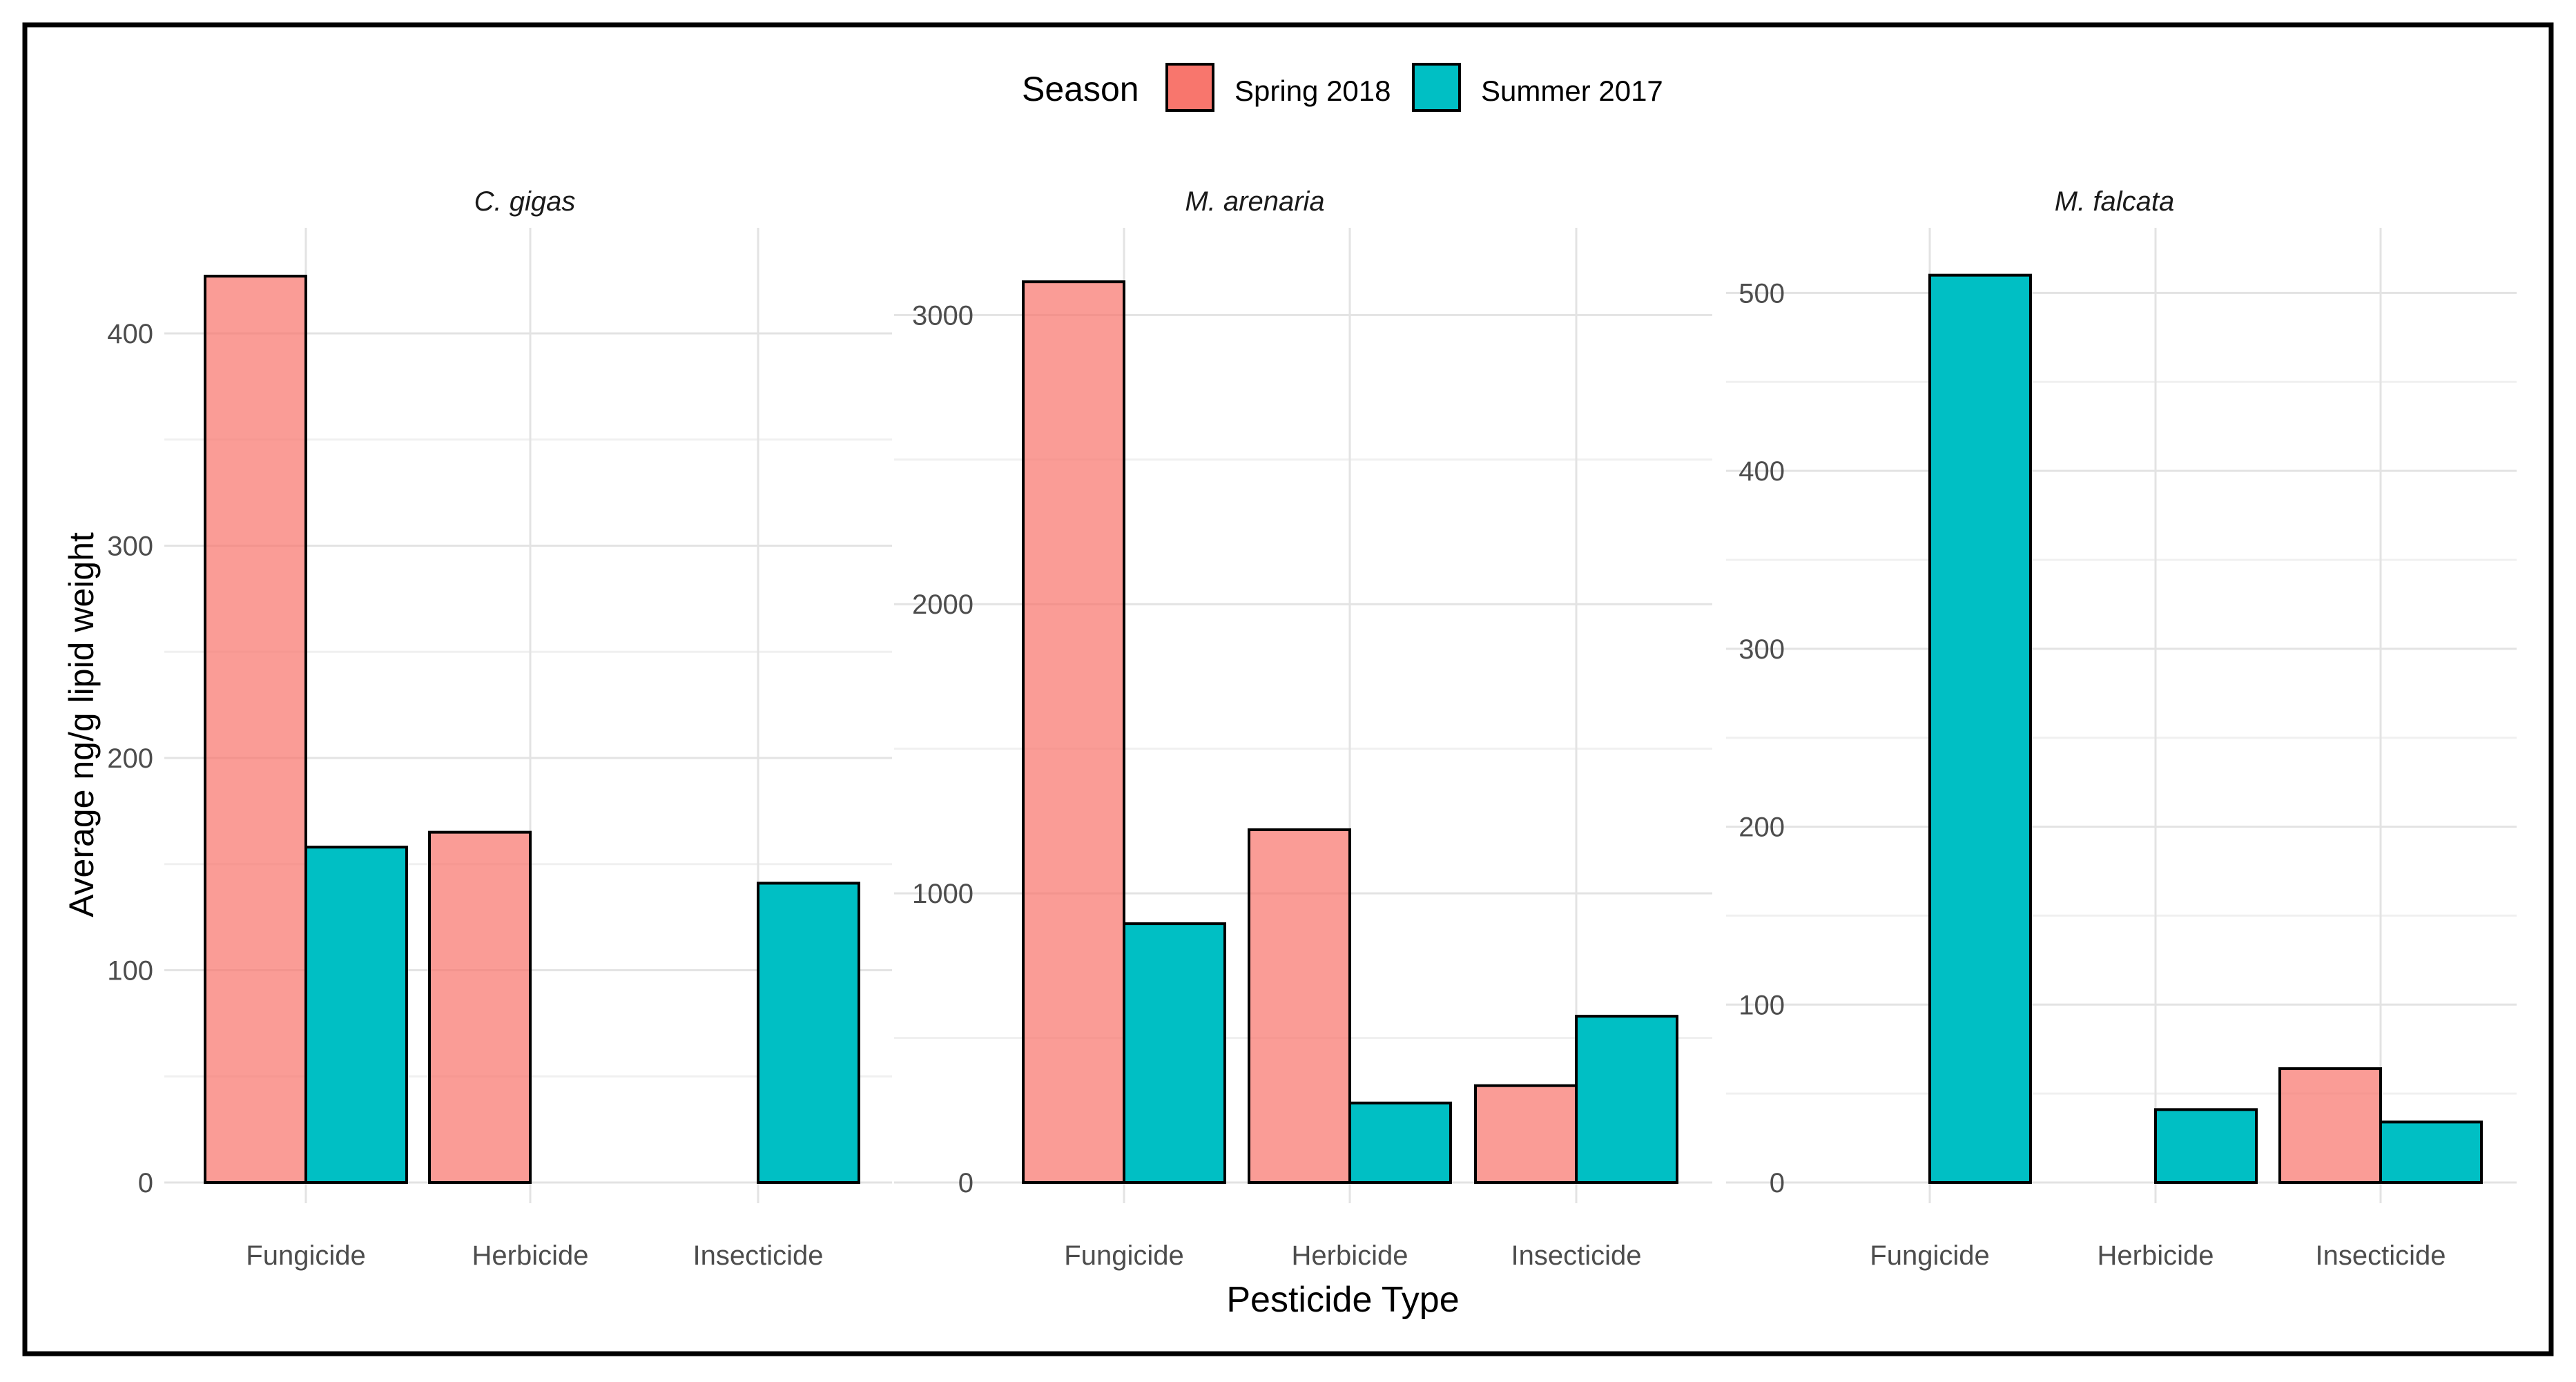 The image size is (2576, 1382). Describe the element at coordinates (2114, 202) in the screenshot. I see `panel-title: M. falcata` at that location.